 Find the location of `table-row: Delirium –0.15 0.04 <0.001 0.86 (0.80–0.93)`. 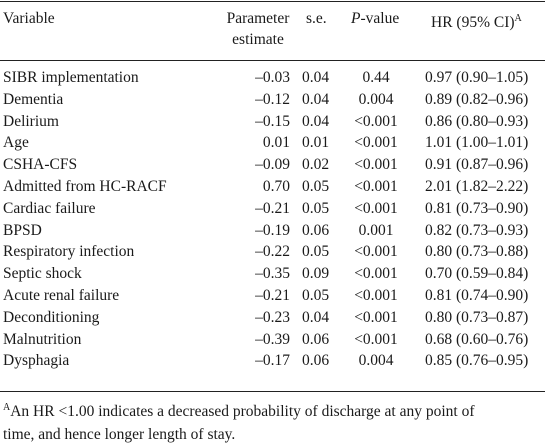

table-row: Delirium –0.15 0.04 <0.001 0.86 (0.80–0.93) is located at coordinates (272, 122).